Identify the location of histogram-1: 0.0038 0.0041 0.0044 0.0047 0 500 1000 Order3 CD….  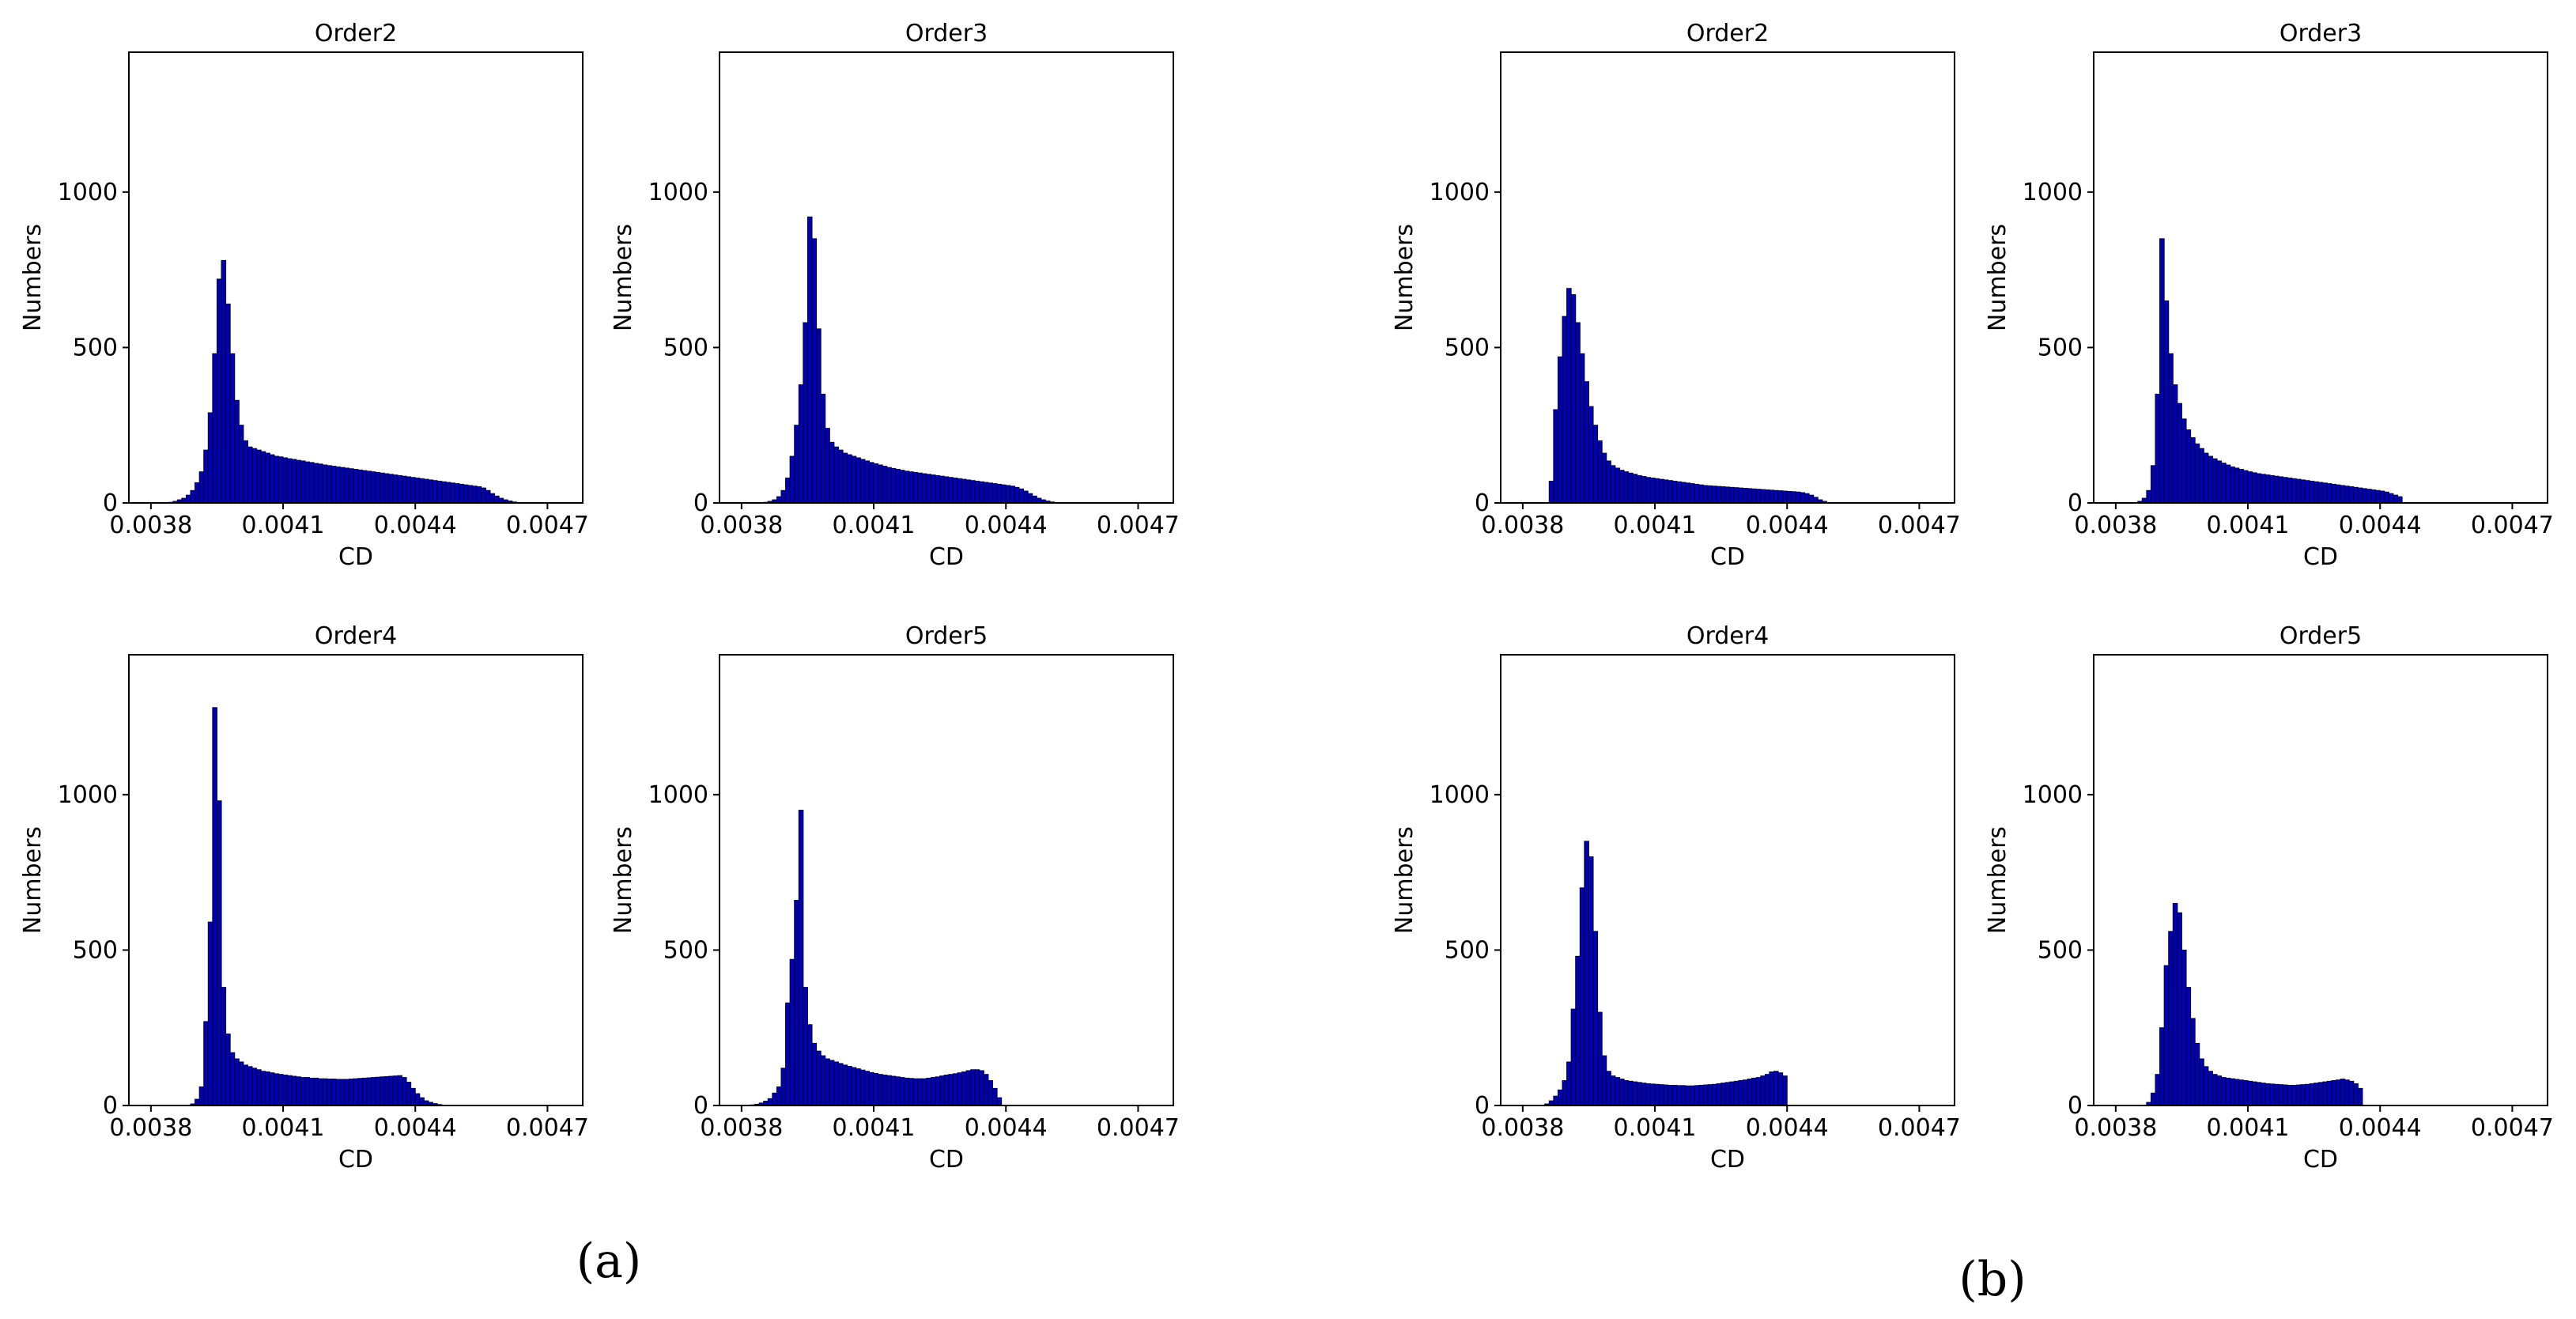
(895, 295).